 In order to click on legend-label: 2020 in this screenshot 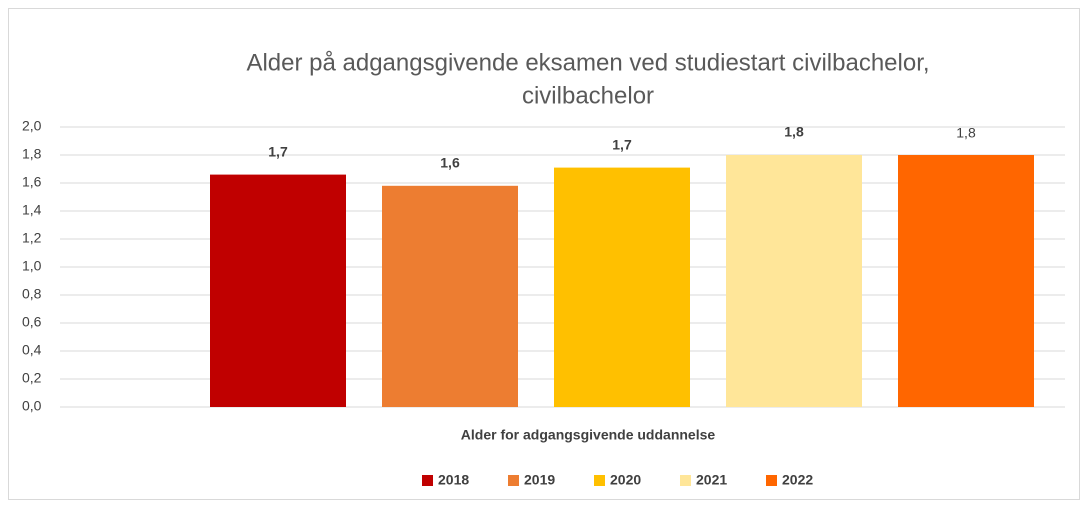, I will do `click(625, 480)`.